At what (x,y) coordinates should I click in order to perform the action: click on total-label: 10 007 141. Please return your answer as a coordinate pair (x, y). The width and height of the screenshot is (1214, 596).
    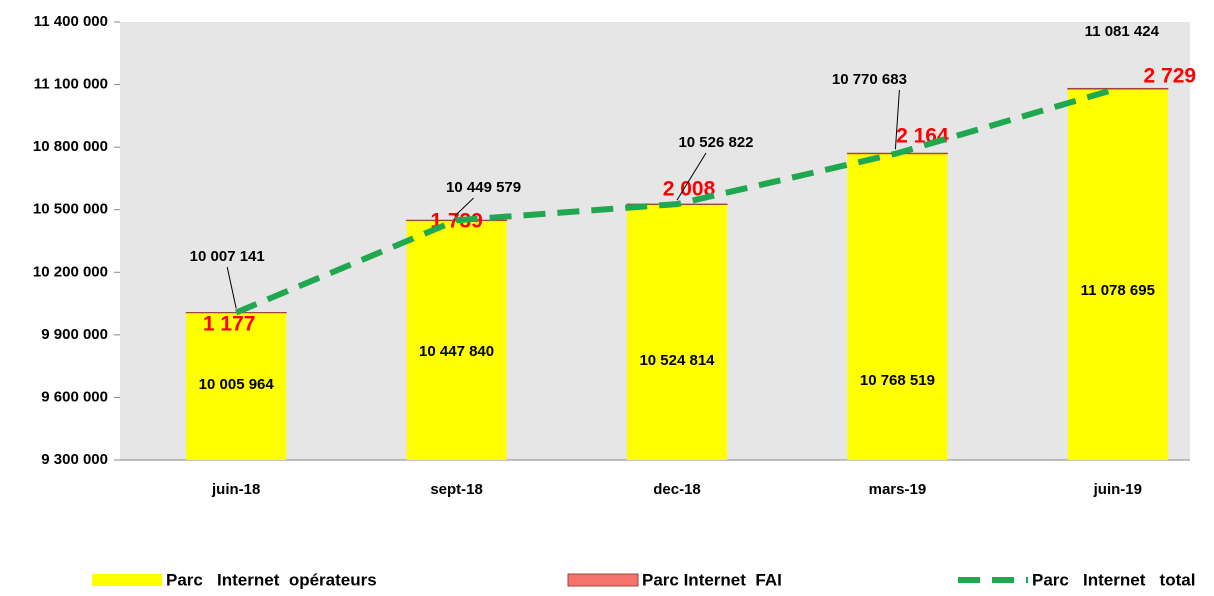
    Looking at the image, I should click on (227, 256).